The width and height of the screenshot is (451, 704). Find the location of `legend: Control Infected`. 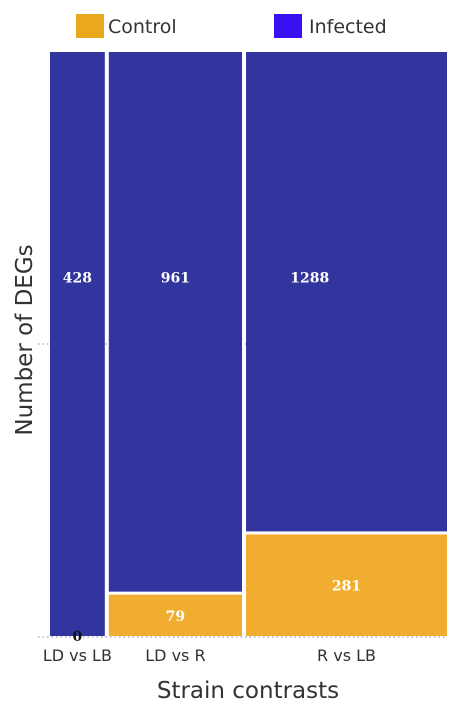

legend: Control Infected is located at coordinates (231, 26).